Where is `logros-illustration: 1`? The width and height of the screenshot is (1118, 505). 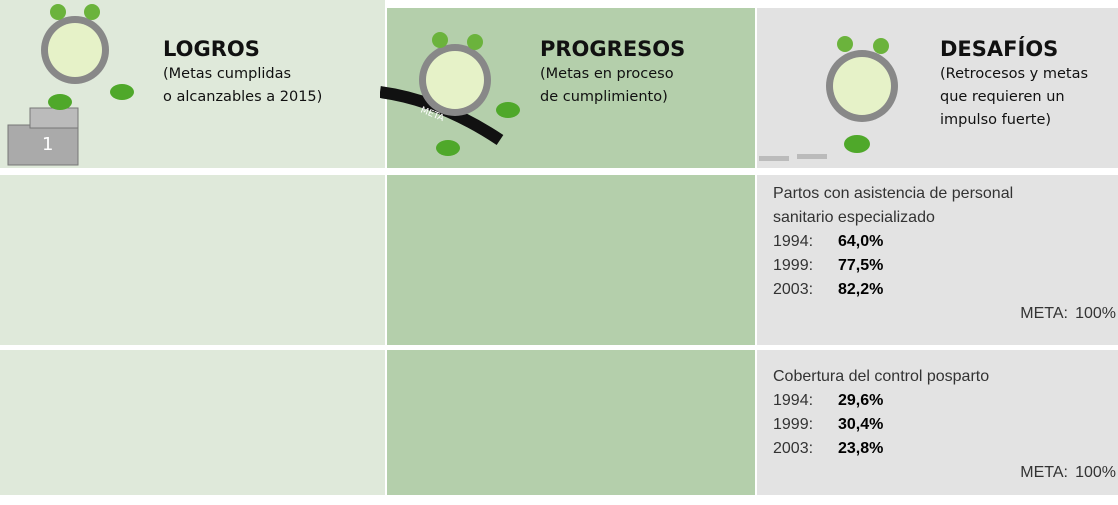
logros-illustration: 1 is located at coordinates (70, 85).